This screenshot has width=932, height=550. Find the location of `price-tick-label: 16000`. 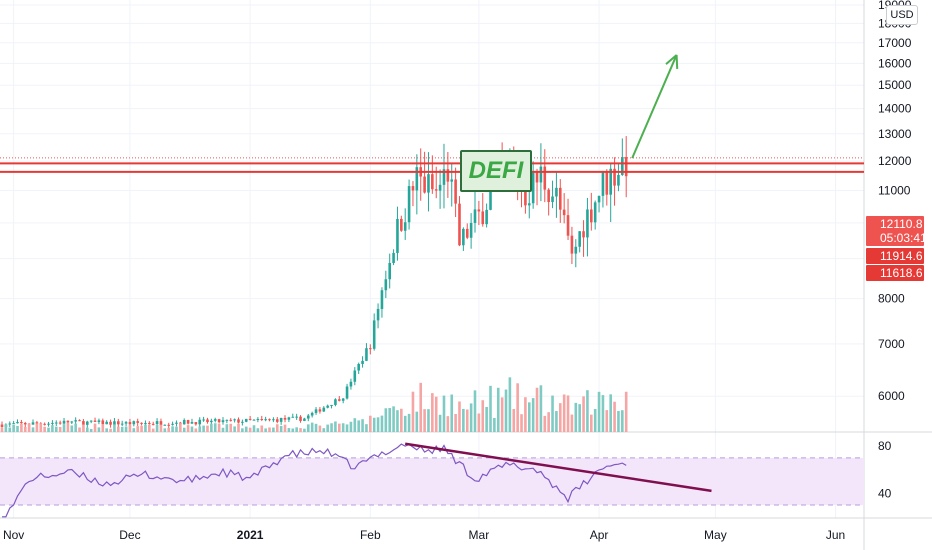

price-tick-label: 16000 is located at coordinates (895, 63).